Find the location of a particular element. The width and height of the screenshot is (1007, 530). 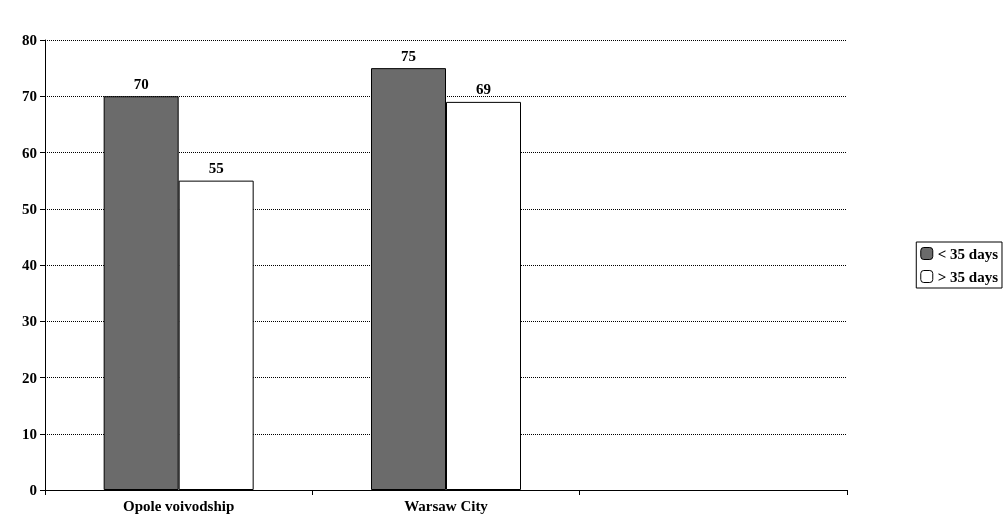

y-tick-label: 70 is located at coordinates (29, 96).